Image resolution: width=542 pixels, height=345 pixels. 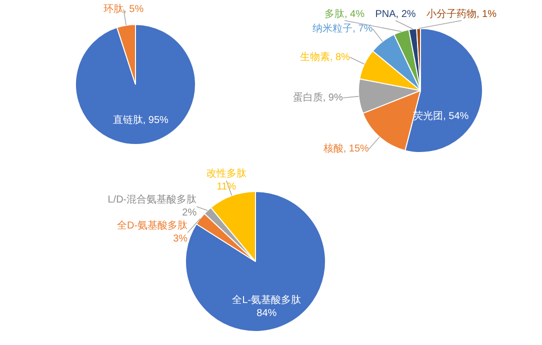 What do you see at coordinates (180, 239) in the screenshot?
I see `data-label: 3%` at bounding box center [180, 239].